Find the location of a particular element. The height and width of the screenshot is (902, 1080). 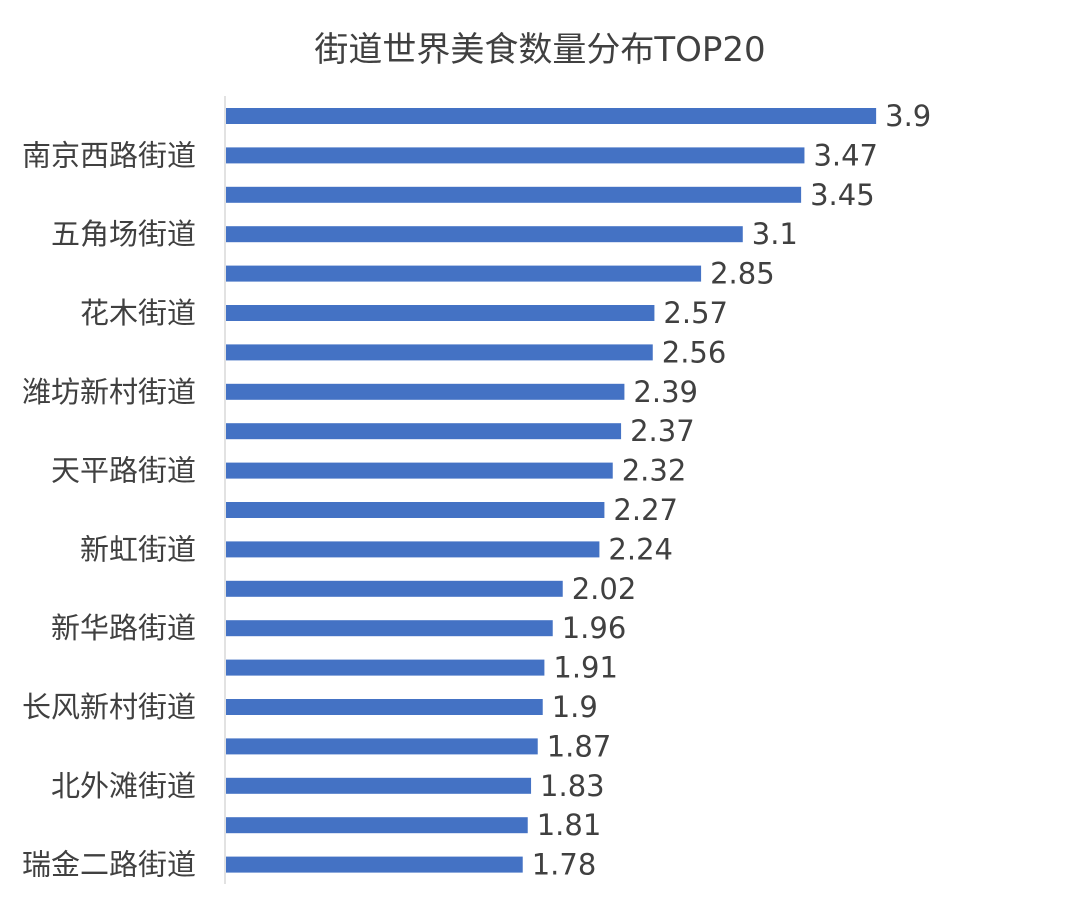

category-label: 天平路街道 is located at coordinates (123, 471).